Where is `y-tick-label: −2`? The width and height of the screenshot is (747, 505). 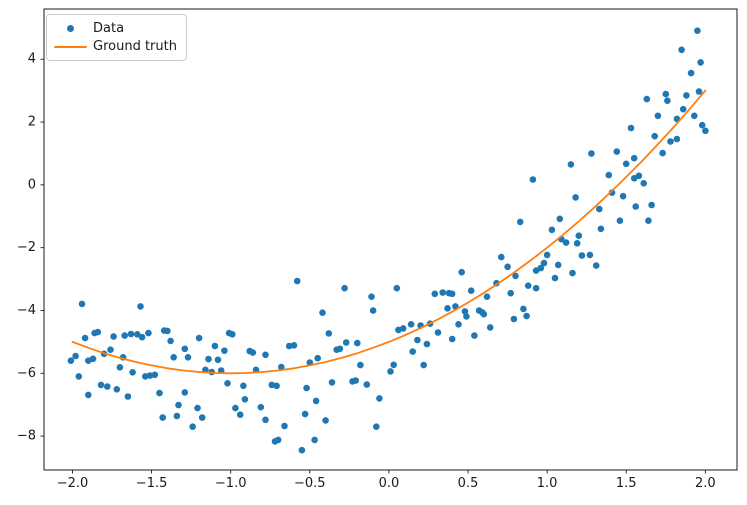 y-tick-label: −2 is located at coordinates (26, 247).